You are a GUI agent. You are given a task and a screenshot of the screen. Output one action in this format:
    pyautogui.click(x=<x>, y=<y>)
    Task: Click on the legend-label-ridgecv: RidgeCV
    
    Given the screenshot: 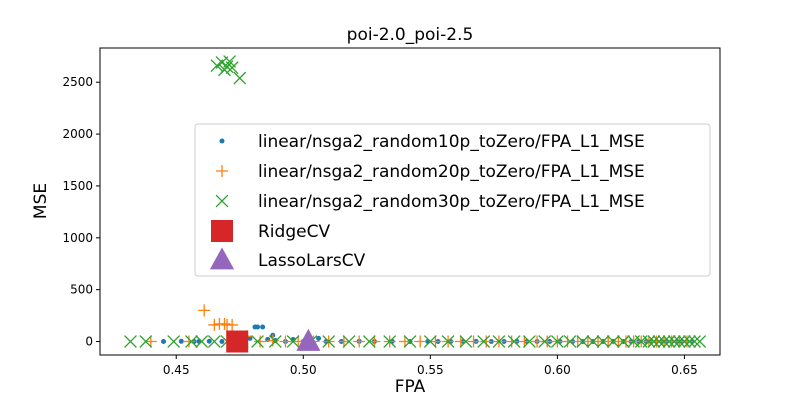 What is the action you would take?
    pyautogui.click(x=294, y=232)
    